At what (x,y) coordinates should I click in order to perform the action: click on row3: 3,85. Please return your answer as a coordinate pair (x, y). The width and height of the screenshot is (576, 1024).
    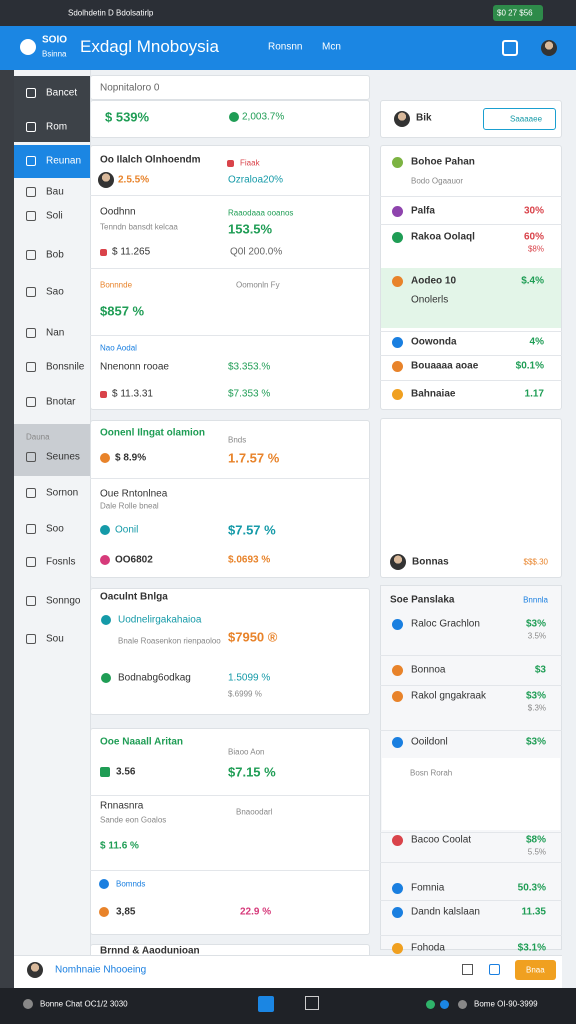
    Looking at the image, I should click on (126, 912).